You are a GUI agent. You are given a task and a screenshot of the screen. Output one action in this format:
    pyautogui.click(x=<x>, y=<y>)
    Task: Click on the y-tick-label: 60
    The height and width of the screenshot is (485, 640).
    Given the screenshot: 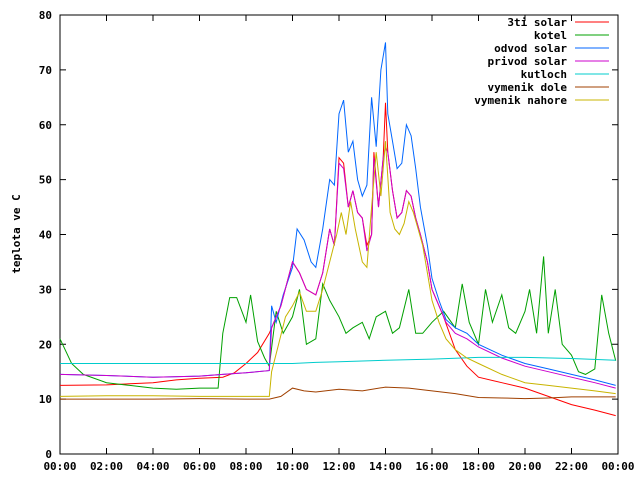 What is the action you would take?
    pyautogui.click(x=45, y=125)
    